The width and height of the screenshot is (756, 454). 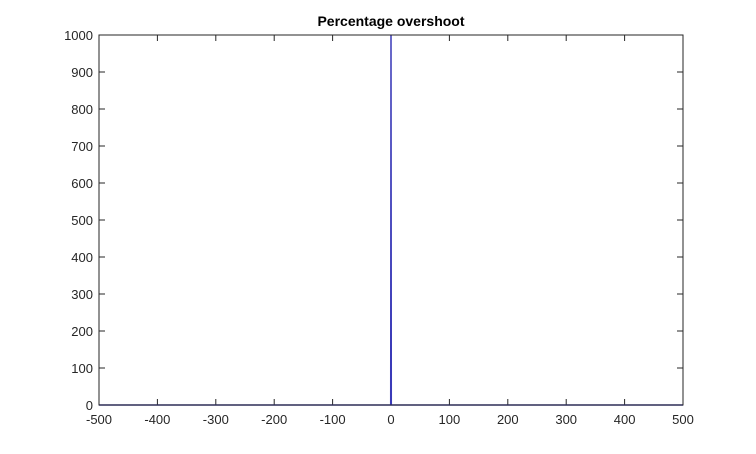 What do you see at coordinates (99, 419) in the screenshot?
I see `x-tick-label: -500` at bounding box center [99, 419].